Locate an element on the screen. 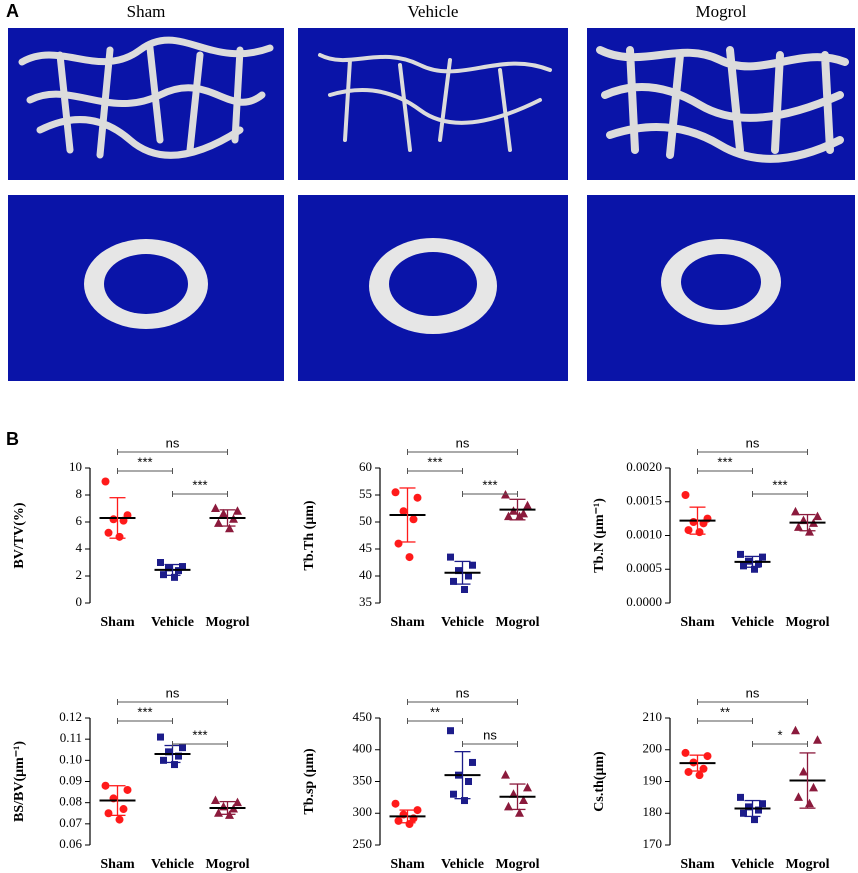 This screenshot has width=858, height=873. y-tick-label: 0.06 is located at coordinates (70, 843).